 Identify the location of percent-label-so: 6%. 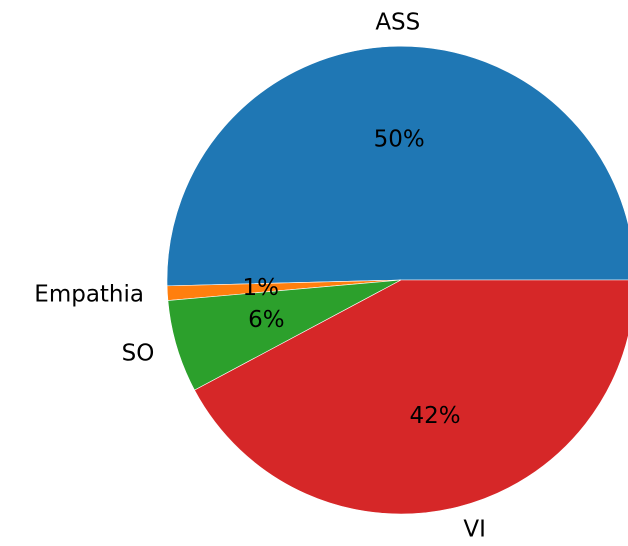
(266, 320).